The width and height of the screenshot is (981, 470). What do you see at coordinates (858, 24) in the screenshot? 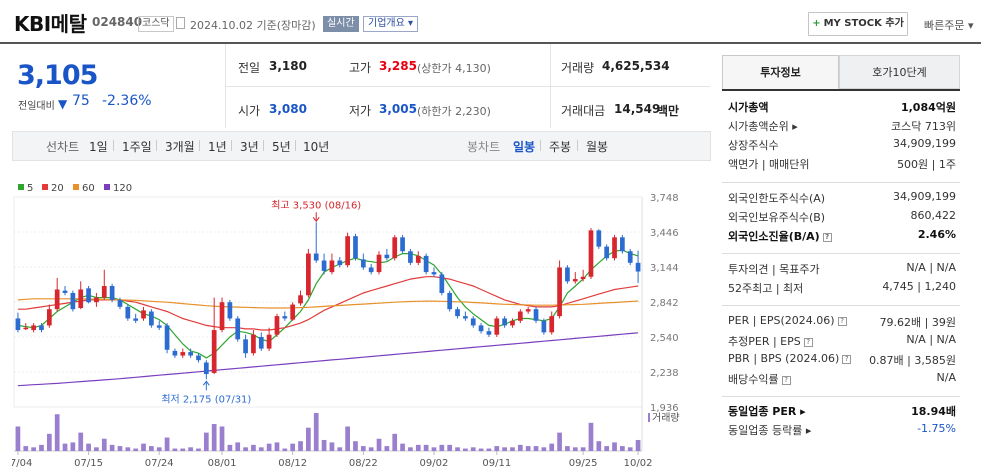
I see `add-mystock-button: + MY STOCK 추가` at bounding box center [858, 24].